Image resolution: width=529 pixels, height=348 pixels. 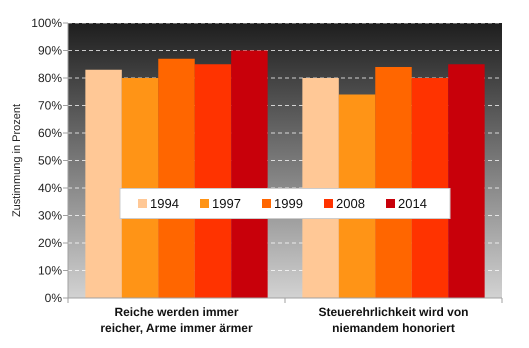 I want to click on y-tick-label: 20%, so click(x=50, y=243).